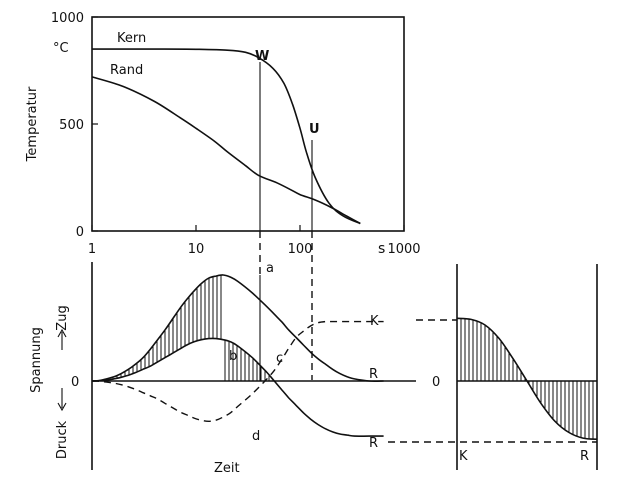 The width and height of the screenshot is (617, 492). I want to click on annotation-c: c, so click(279, 358).